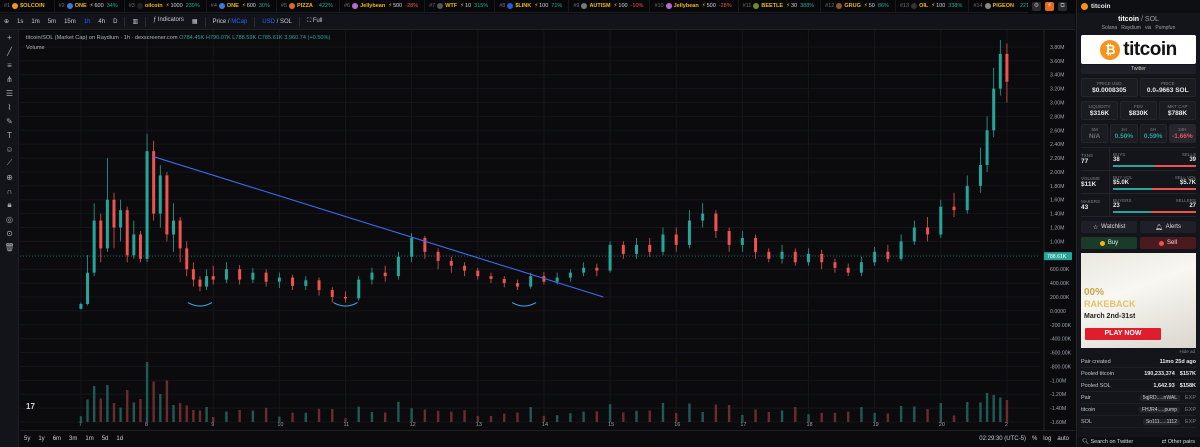 Image resolution: width=1200 pixels, height=447 pixels. What do you see at coordinates (1095, 133) in the screenshot?
I see `change-tab-5m: 5M N/A` at bounding box center [1095, 133].